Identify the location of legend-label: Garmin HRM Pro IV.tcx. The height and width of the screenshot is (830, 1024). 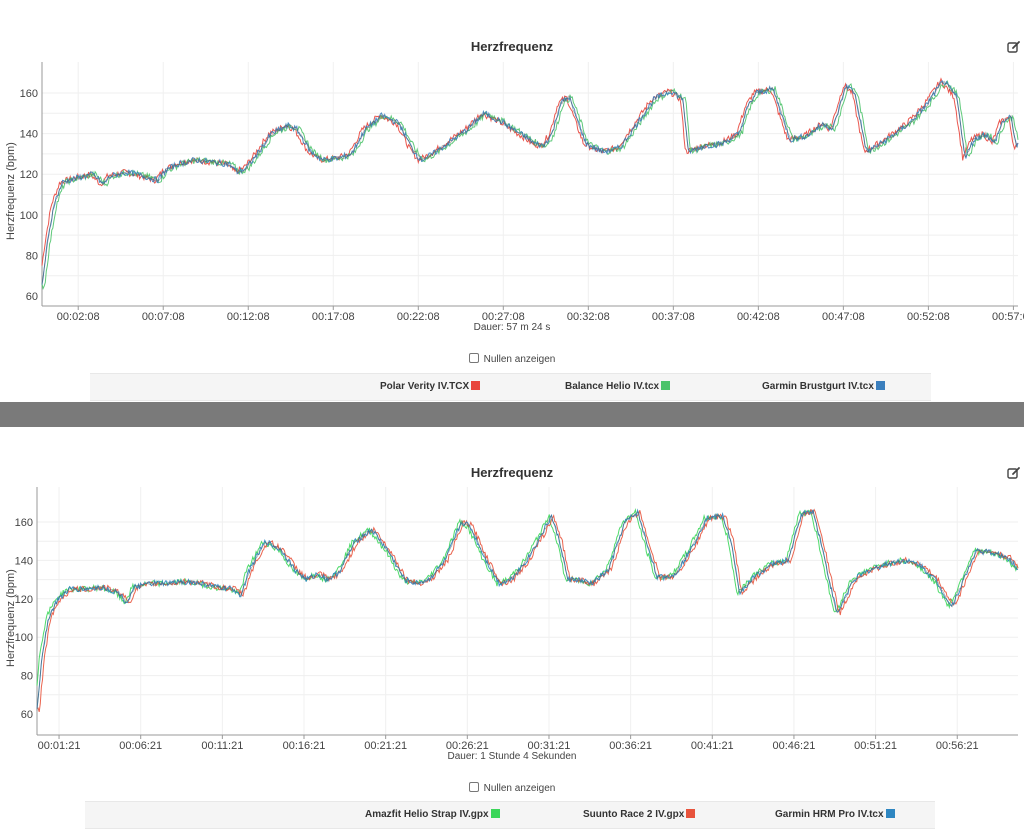
(829, 814).